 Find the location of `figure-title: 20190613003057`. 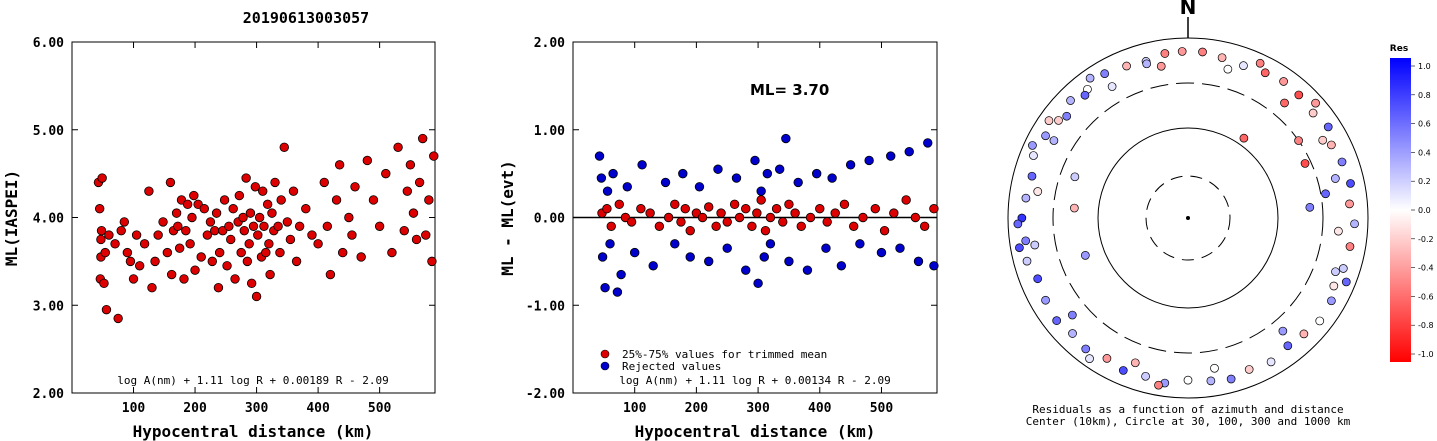

figure-title: 20190613003057 is located at coordinates (306, 18).